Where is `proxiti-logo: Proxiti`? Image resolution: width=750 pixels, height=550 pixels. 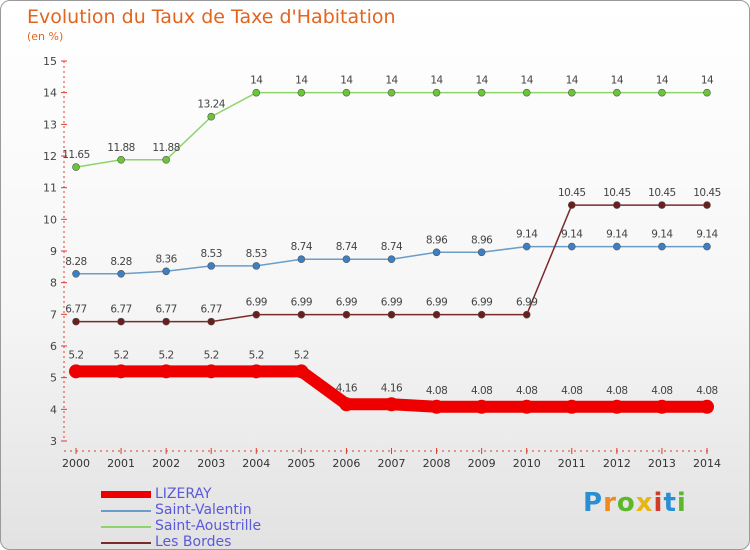
proxiti-logo: Proxiti is located at coordinates (635, 503).